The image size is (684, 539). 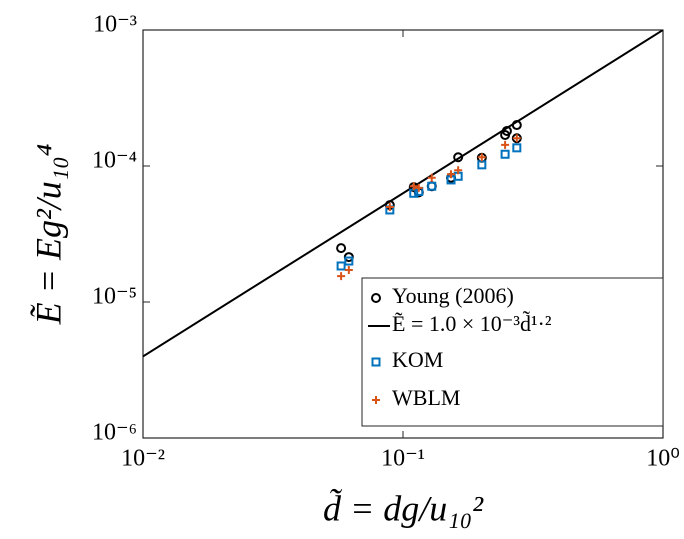 What do you see at coordinates (115, 25) in the screenshot?
I see `y-tick-label: 10⁻³` at bounding box center [115, 25].